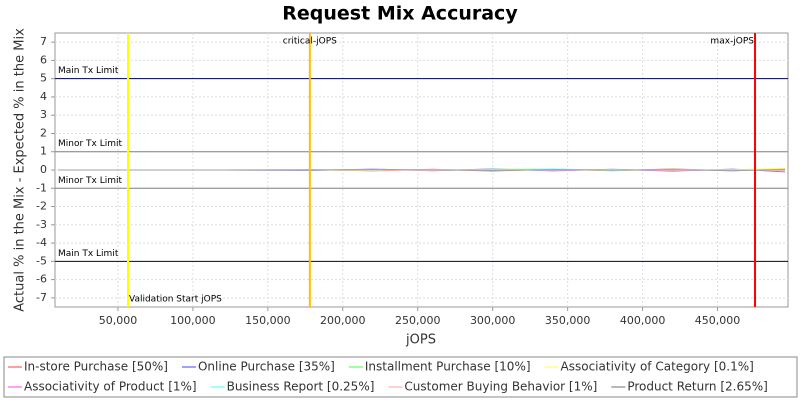 This screenshot has width=800, height=400. I want to click on legend-label: Customer Buying Behavior [1%], so click(500, 387).